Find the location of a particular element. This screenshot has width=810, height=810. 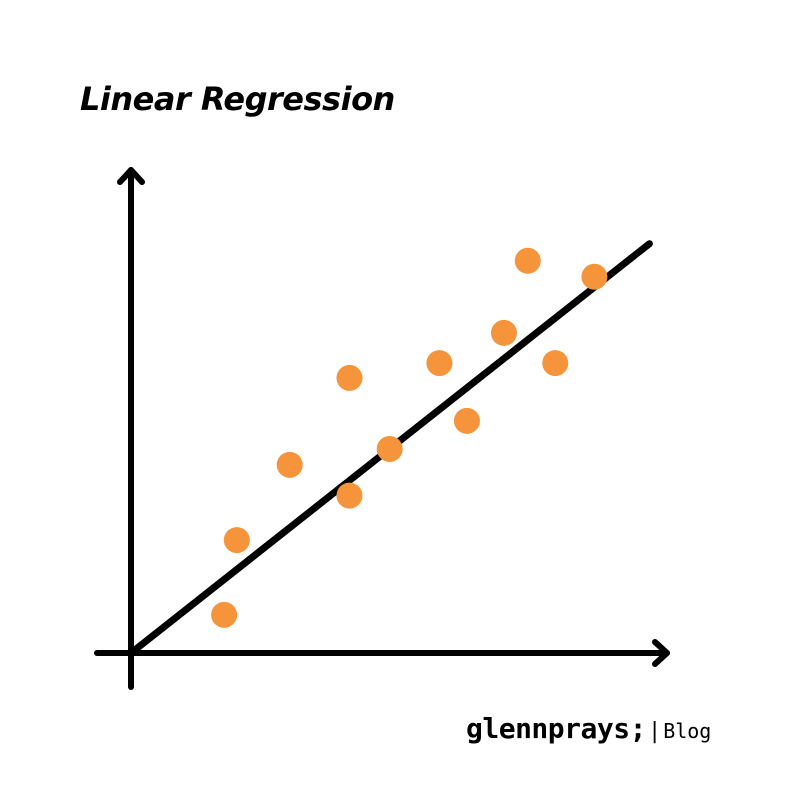

brand-name: glennprays; is located at coordinates (556, 728).